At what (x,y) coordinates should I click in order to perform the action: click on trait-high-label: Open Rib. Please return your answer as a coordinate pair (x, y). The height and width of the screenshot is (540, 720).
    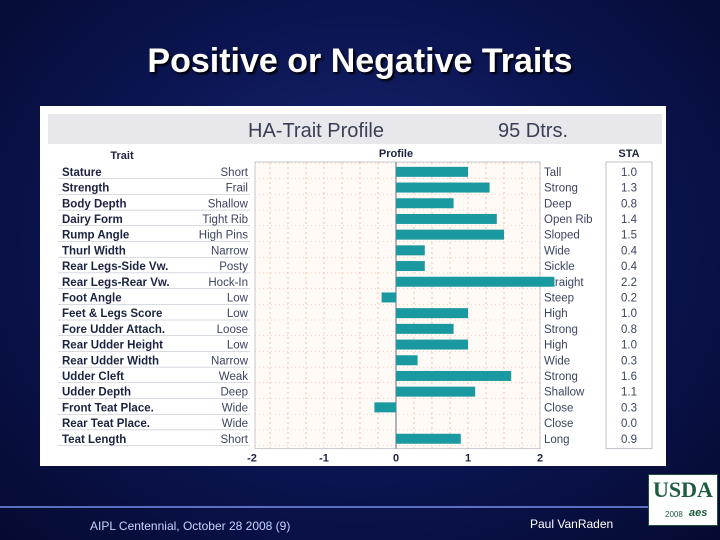
    Looking at the image, I should click on (568, 220).